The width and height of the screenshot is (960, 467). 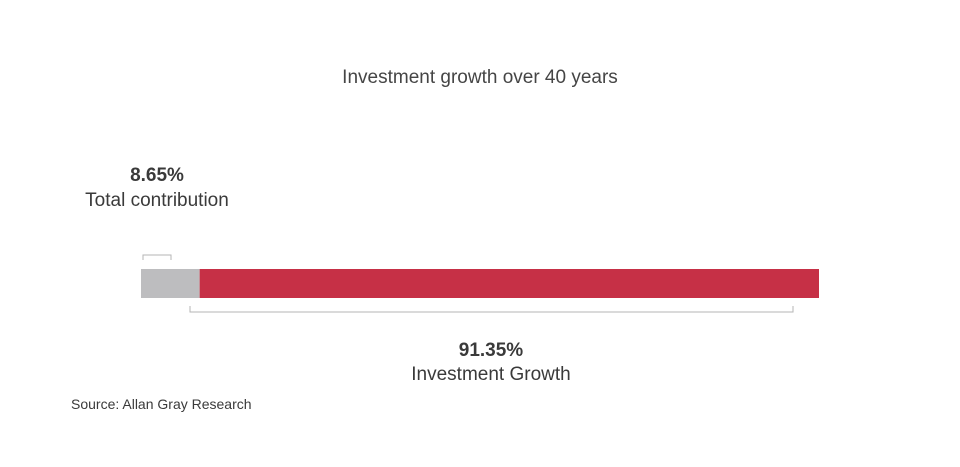 I want to click on value-label-investment-growth: 91.35%, so click(x=491, y=350).